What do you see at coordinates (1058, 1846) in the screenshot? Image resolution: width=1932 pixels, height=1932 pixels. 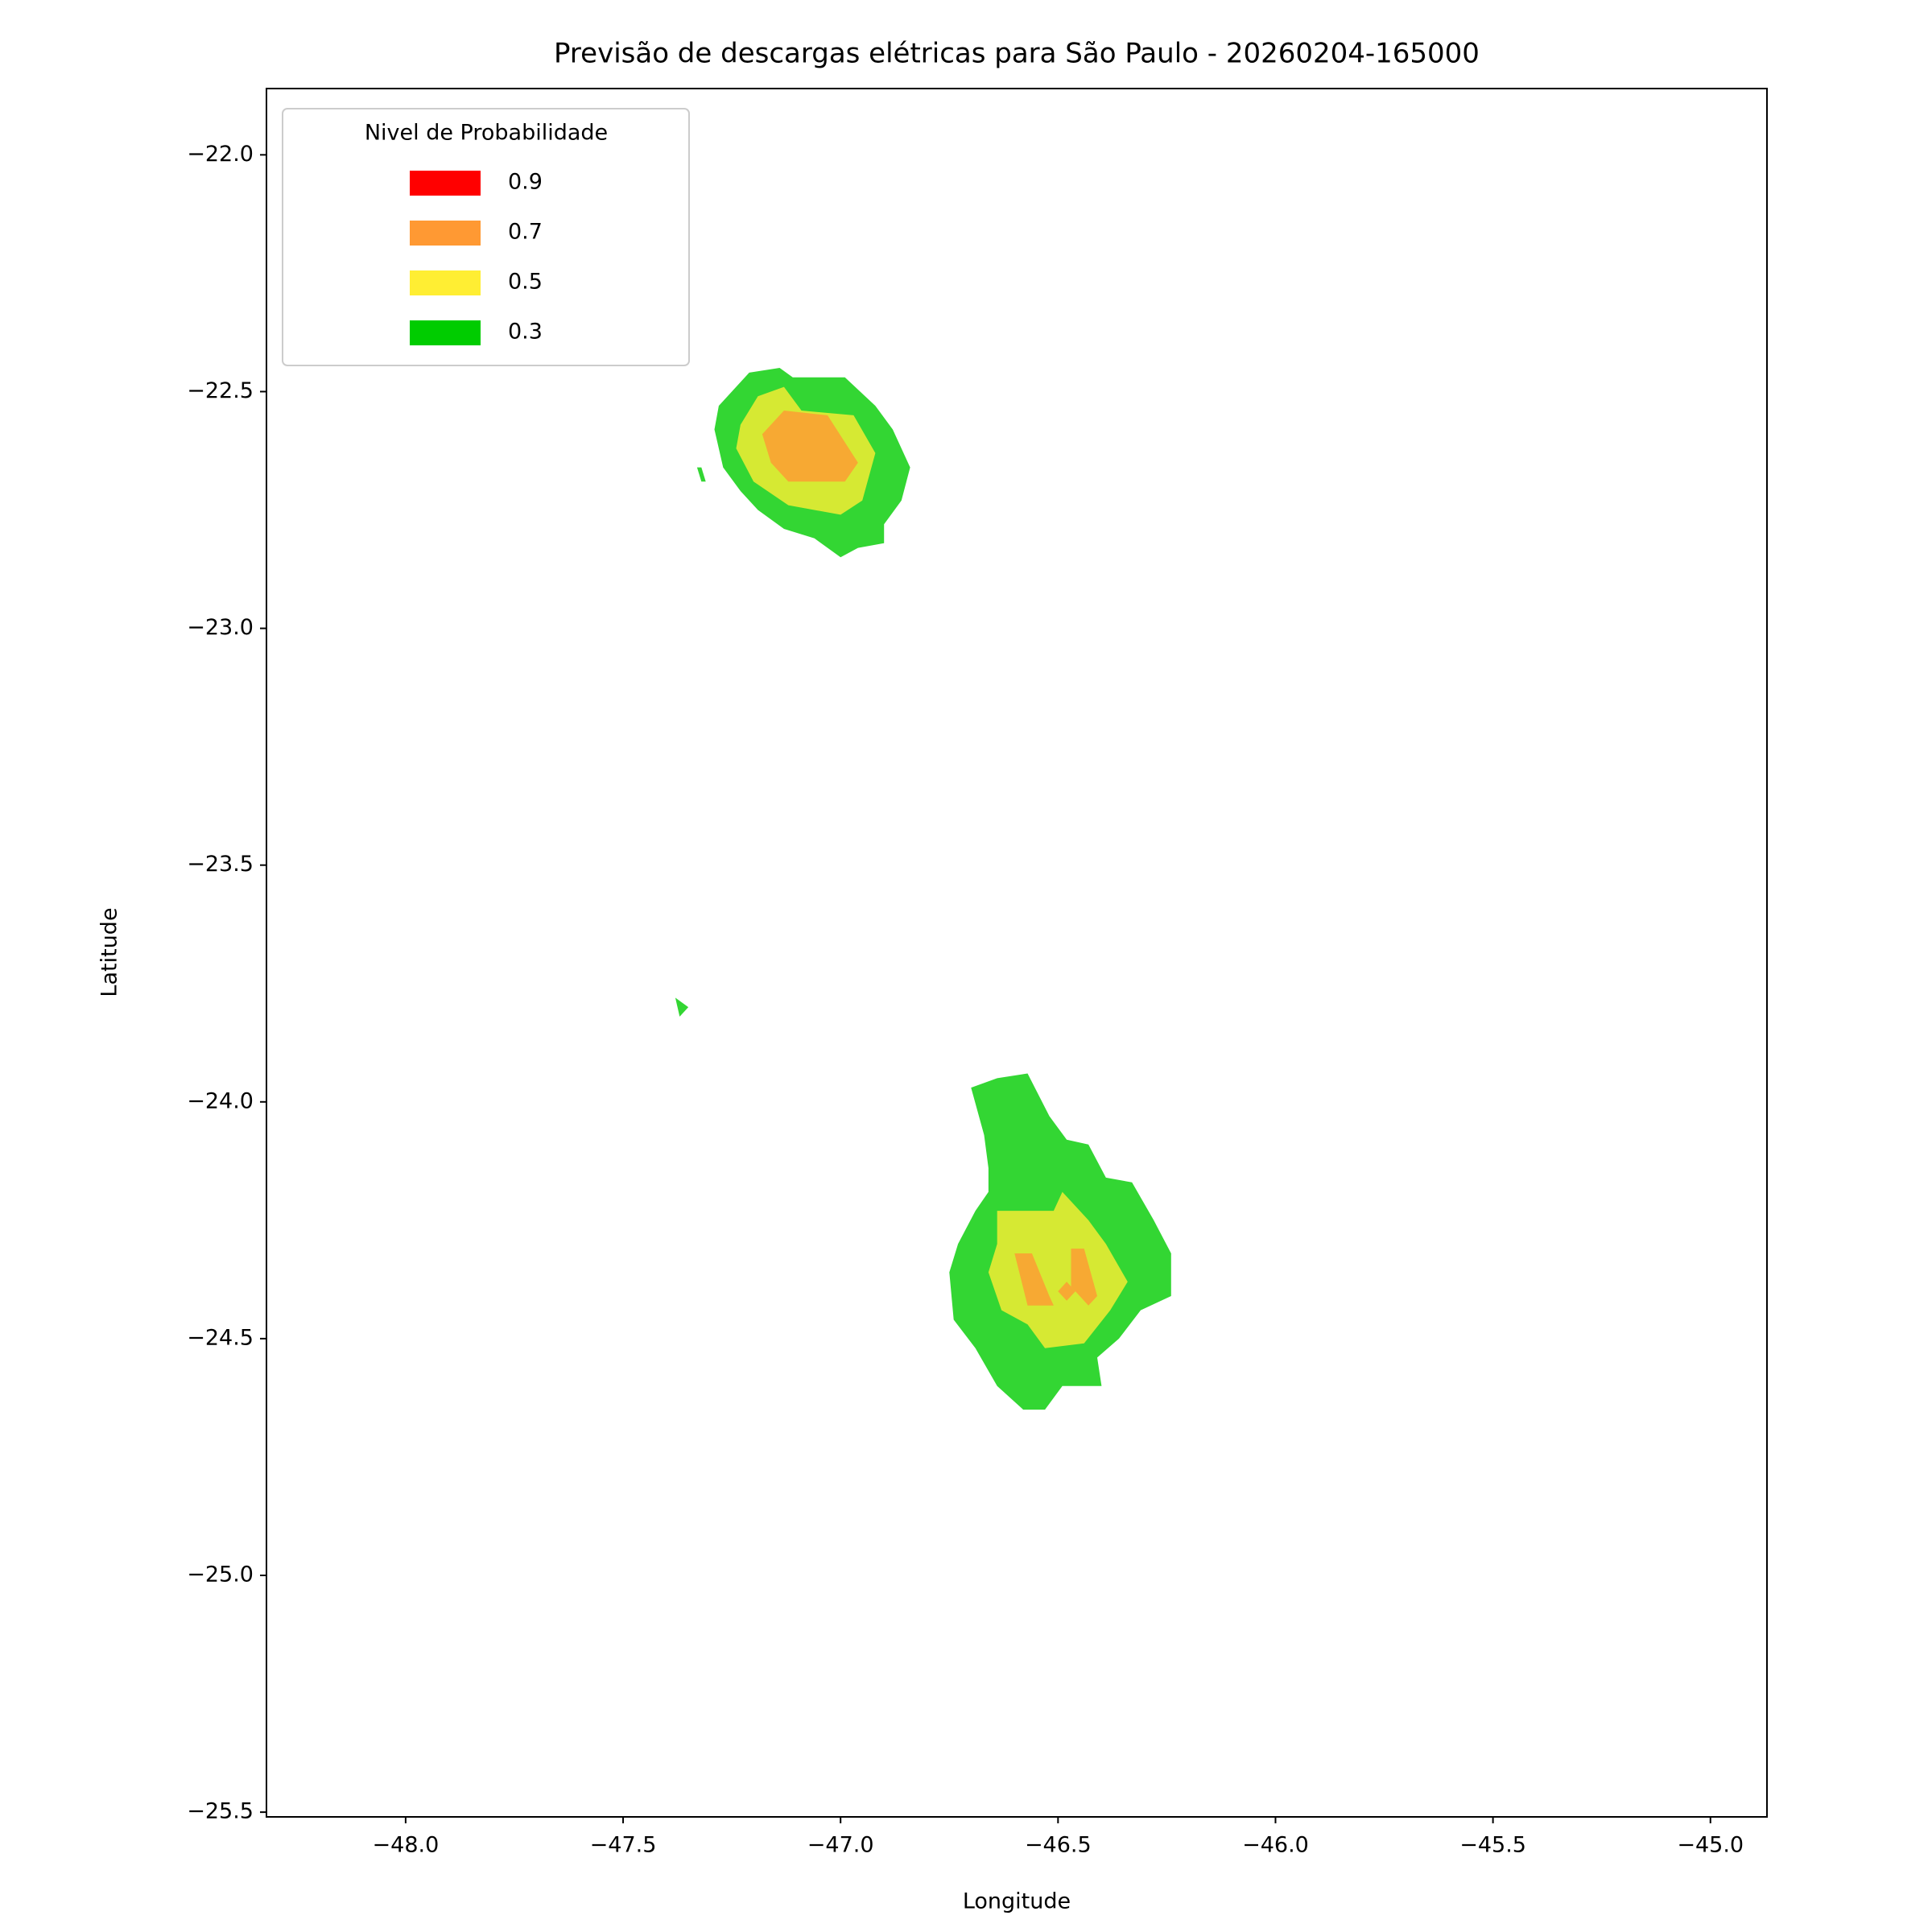 I see `x-tick-label: −46.5` at bounding box center [1058, 1846].